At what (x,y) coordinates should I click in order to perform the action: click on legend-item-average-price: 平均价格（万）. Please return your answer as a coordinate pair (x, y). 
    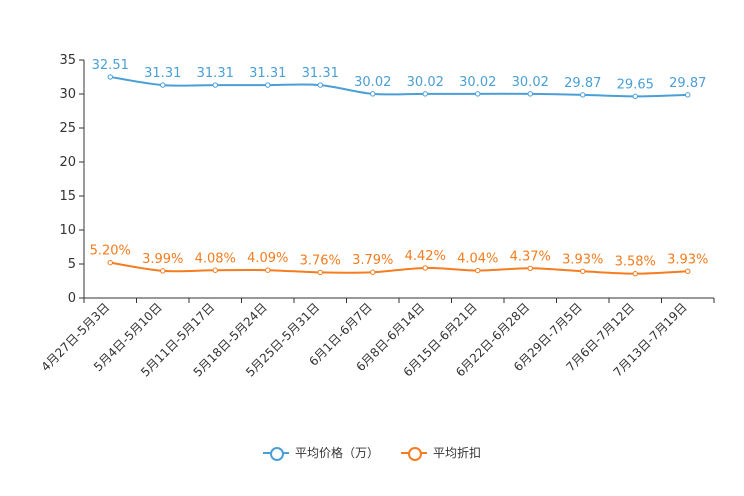
    Looking at the image, I should click on (320, 452).